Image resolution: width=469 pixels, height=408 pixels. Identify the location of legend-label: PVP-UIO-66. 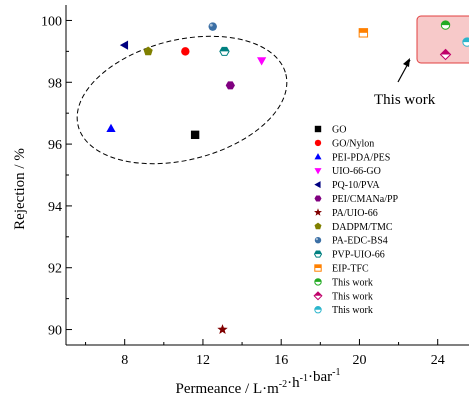
(358, 255).